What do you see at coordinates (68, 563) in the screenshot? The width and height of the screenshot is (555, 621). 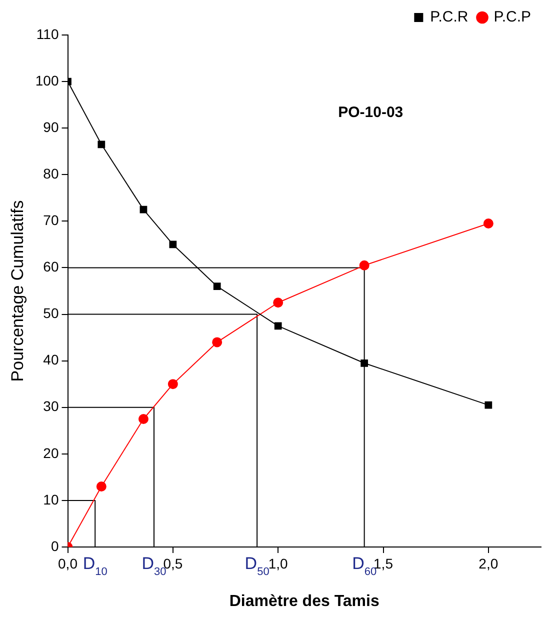 I see `x-tick-label: 0,0` at bounding box center [68, 563].